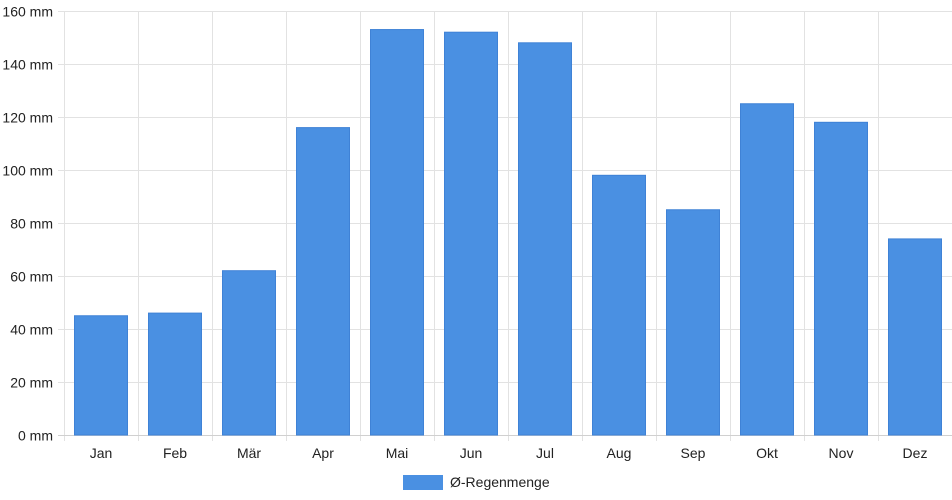 The height and width of the screenshot is (500, 952). Describe the element at coordinates (397, 232) in the screenshot. I see `bar-mai` at that location.